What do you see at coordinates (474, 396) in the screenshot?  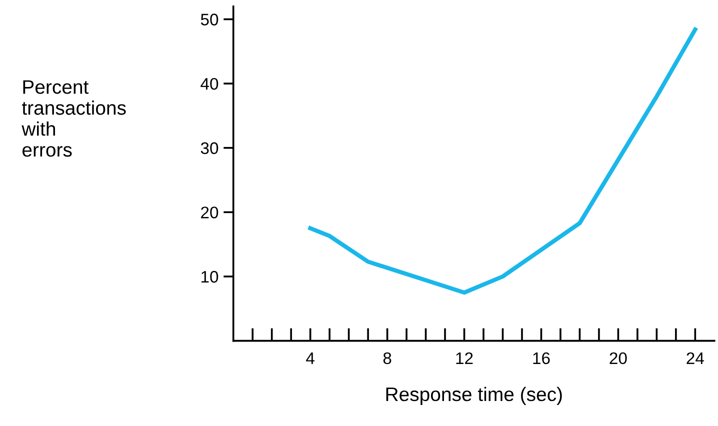 I see `x-axis-title: Response time (sec)` at bounding box center [474, 396].